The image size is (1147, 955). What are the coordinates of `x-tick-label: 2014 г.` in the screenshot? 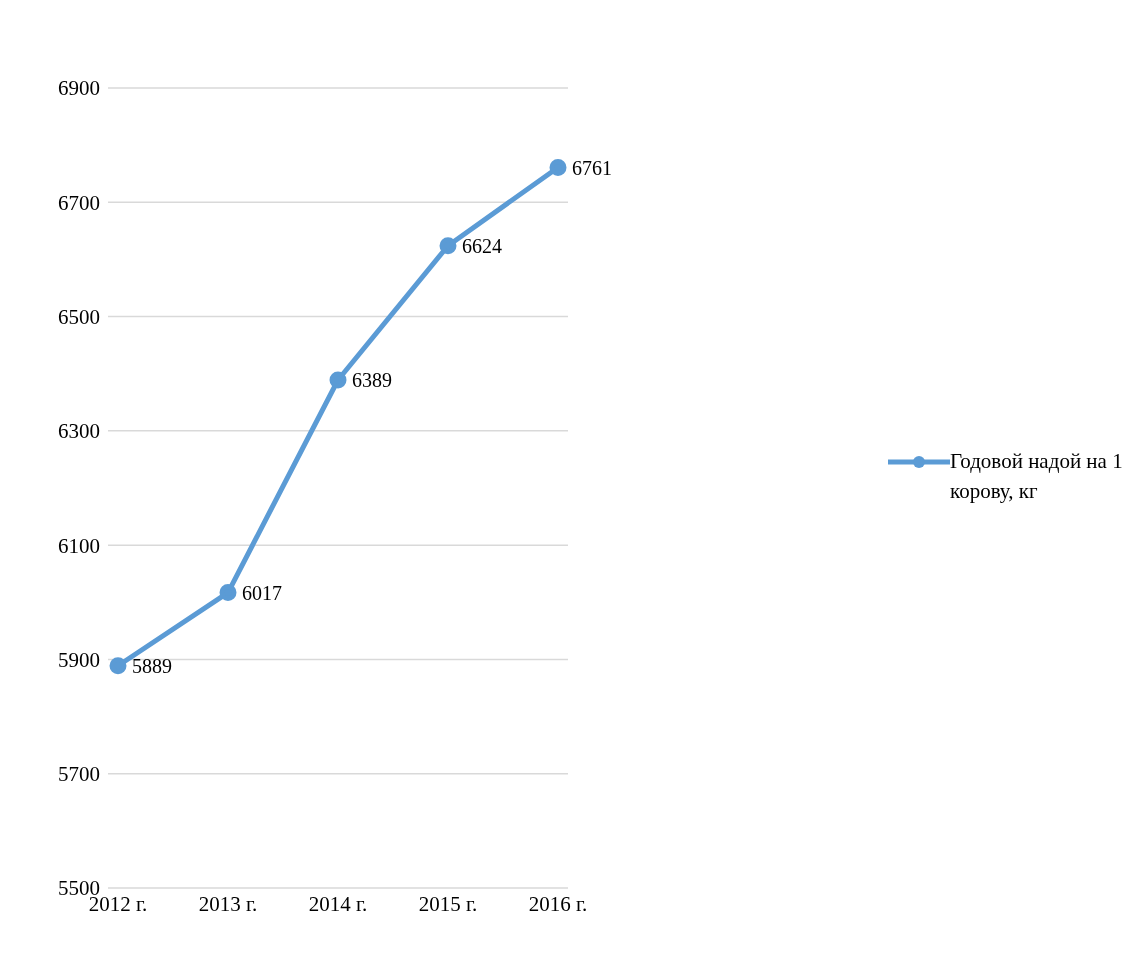 It's located at (338, 903).